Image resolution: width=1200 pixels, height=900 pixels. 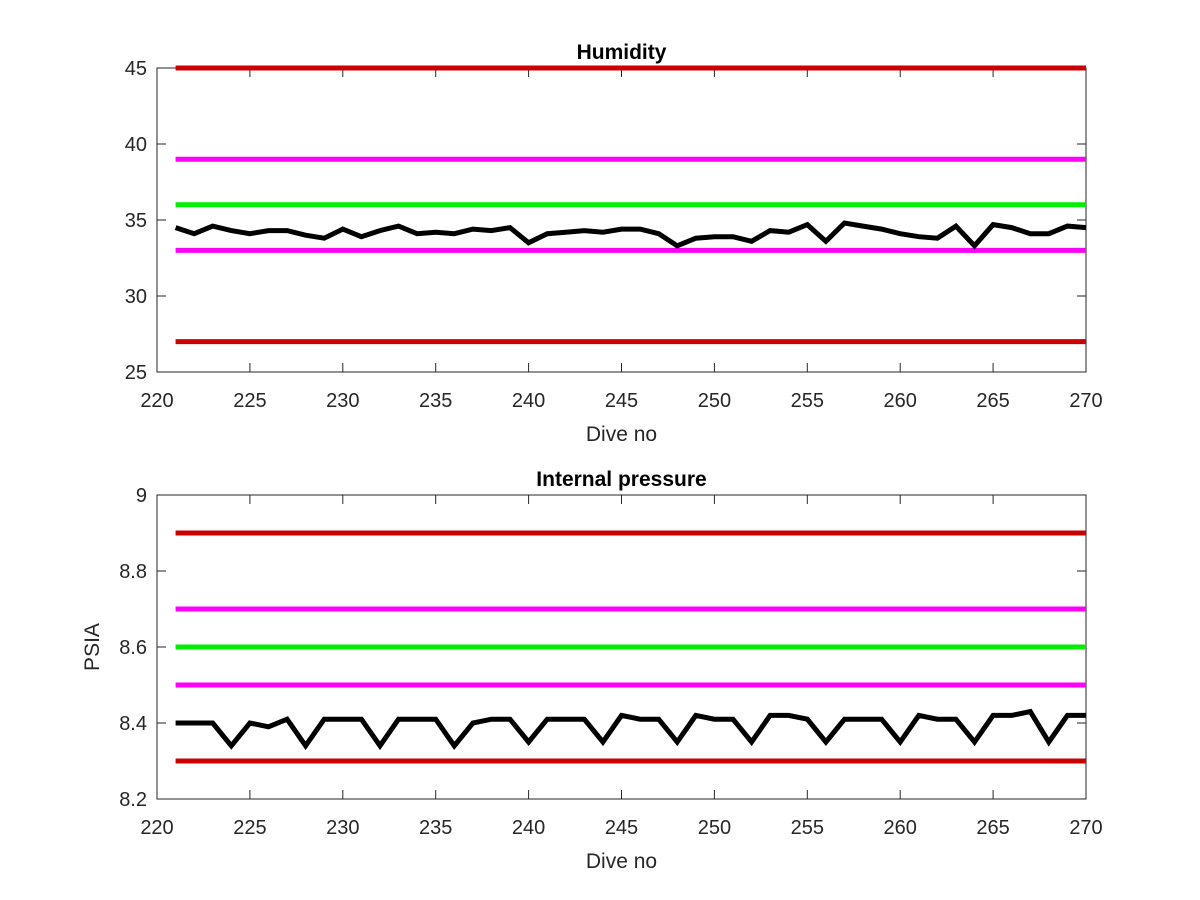 I want to click on y-tick-label: 8.8, so click(x=133, y=572).